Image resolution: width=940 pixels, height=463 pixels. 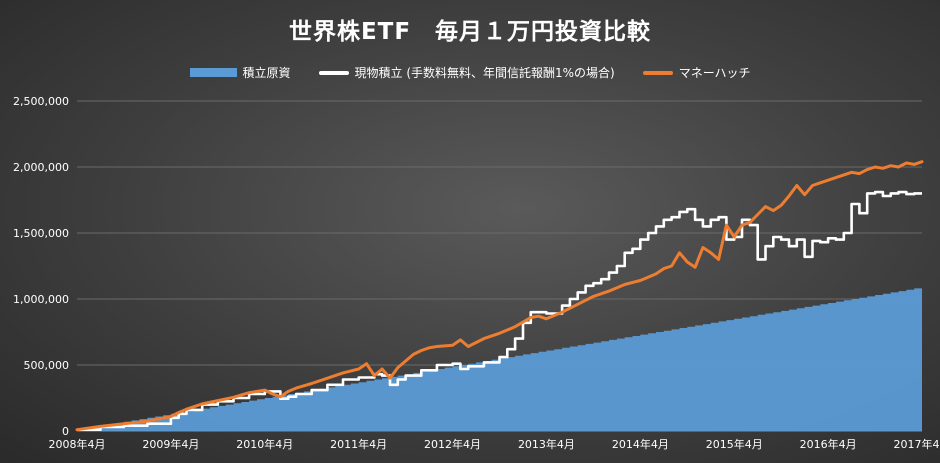 I want to click on legend-item-moneyhatch: マネーハッチ, so click(x=696, y=72).